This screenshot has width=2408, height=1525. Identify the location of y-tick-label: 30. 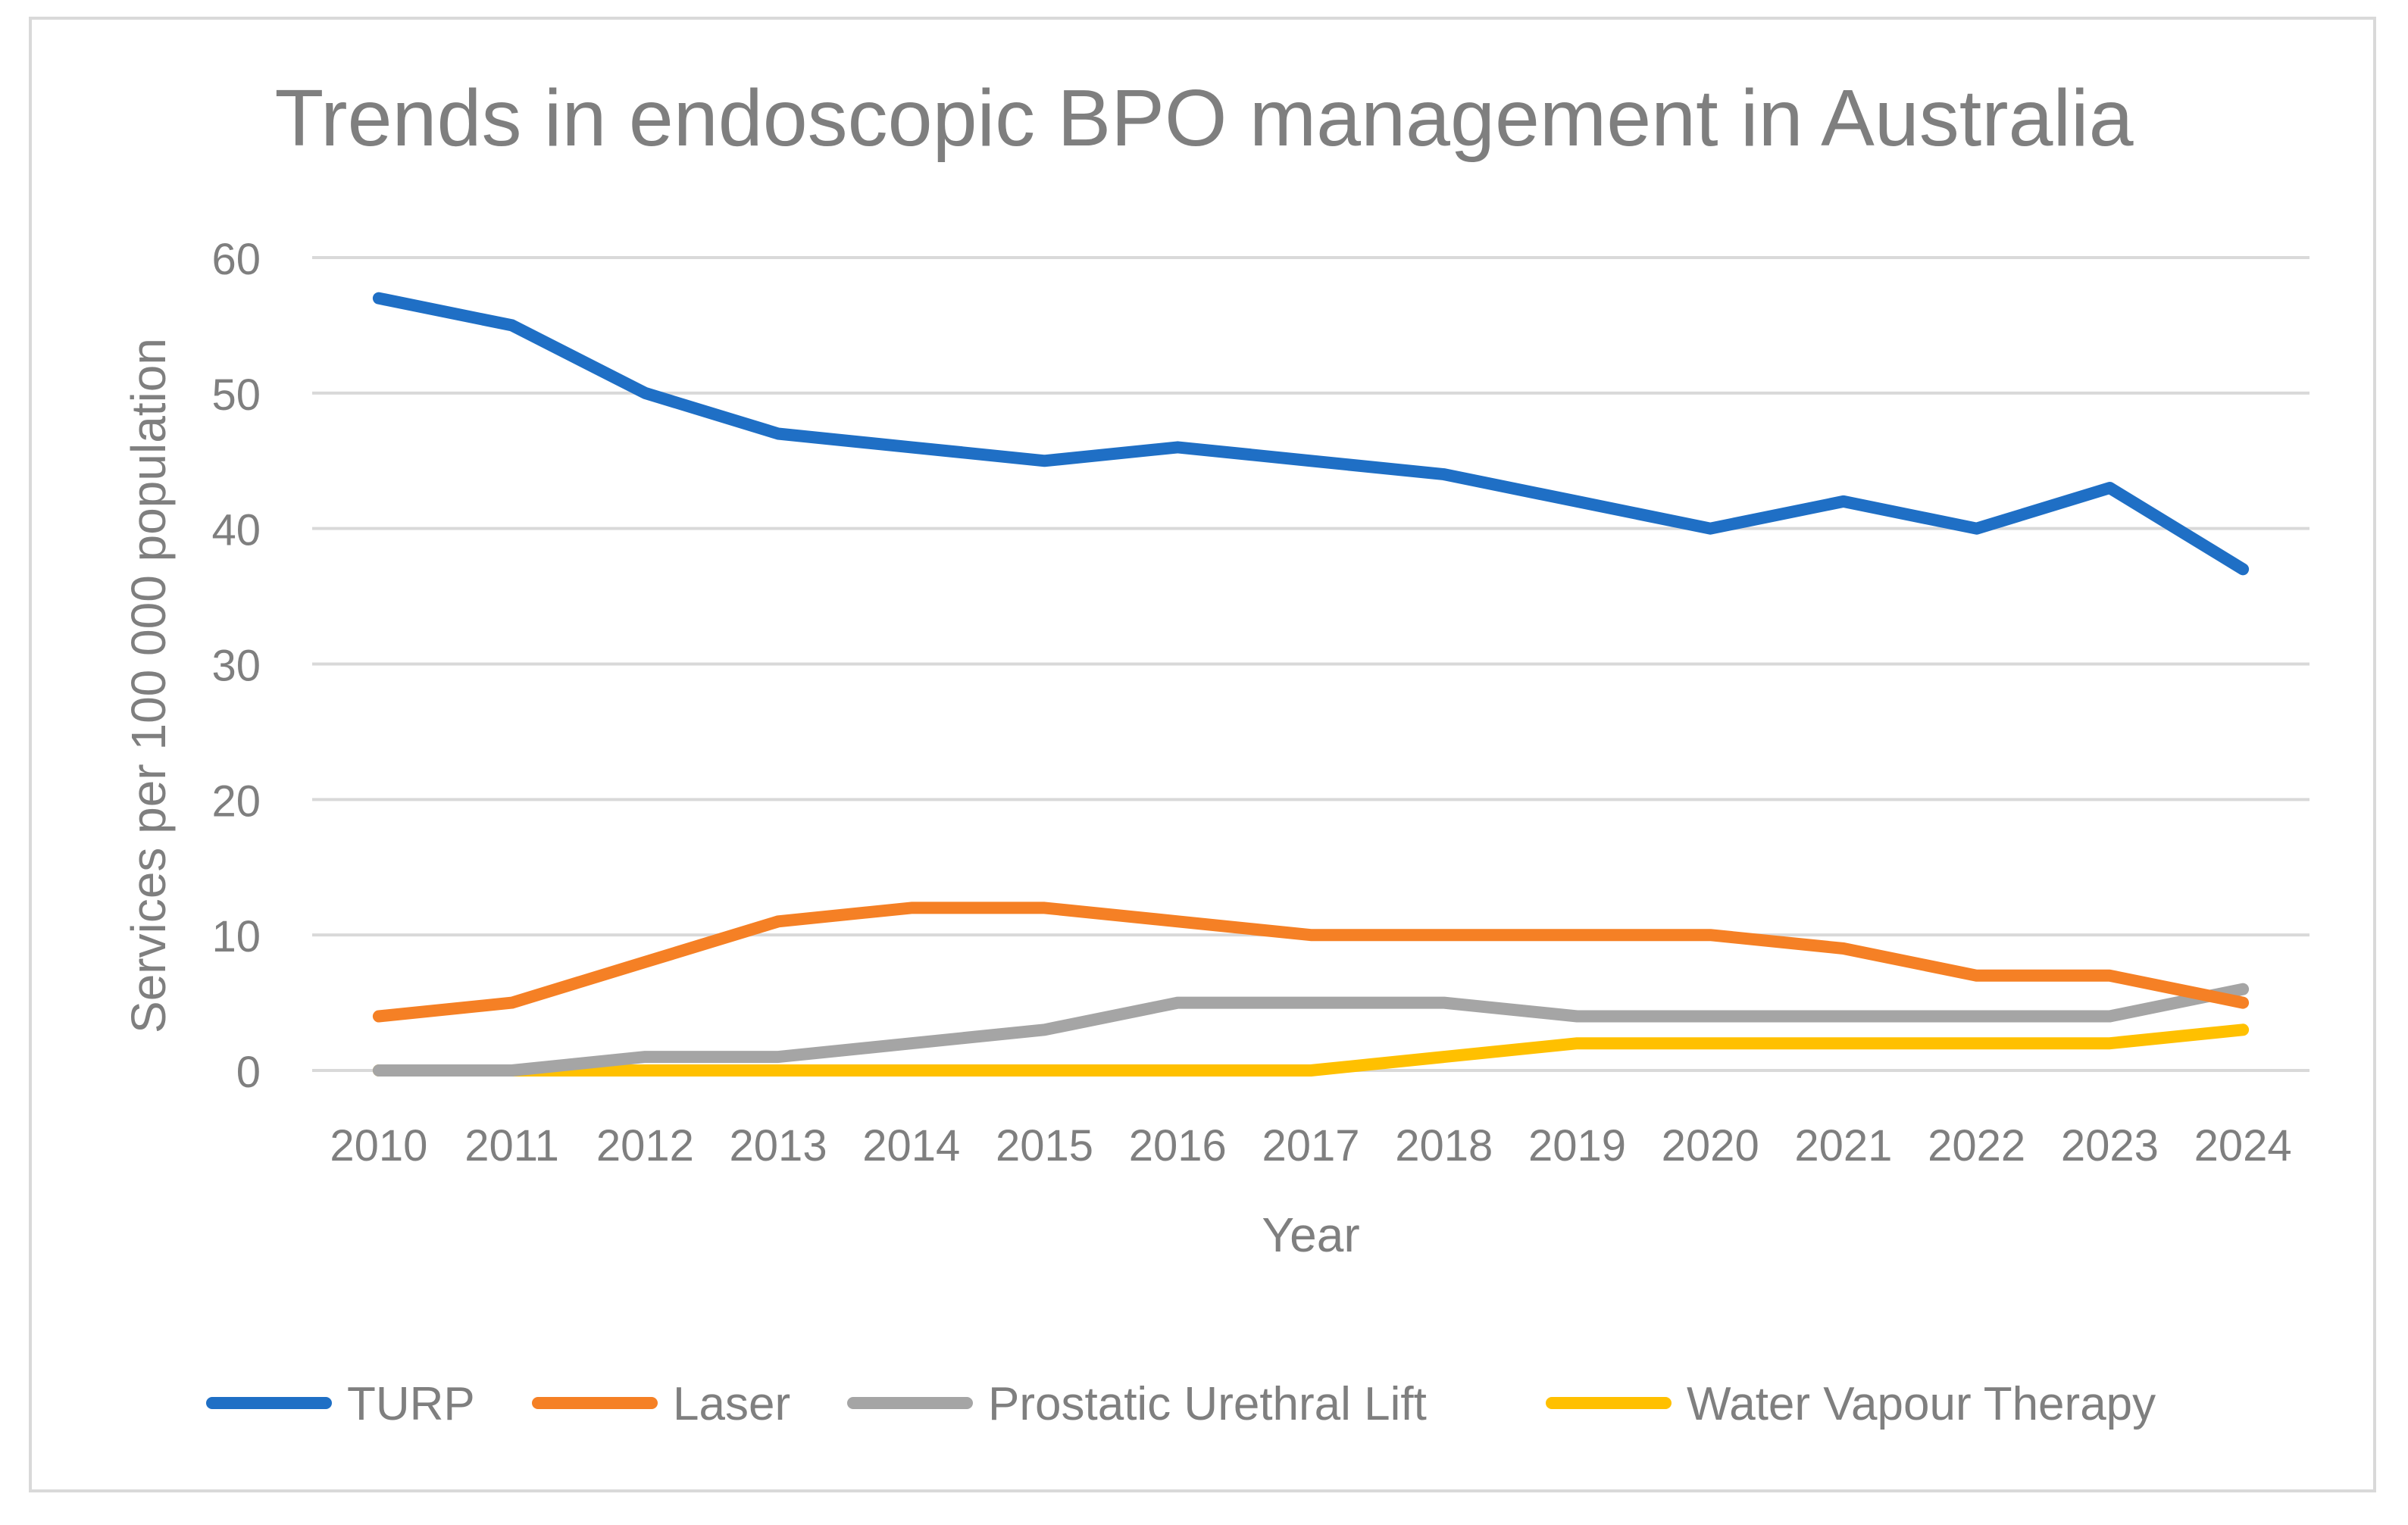
(236, 667).